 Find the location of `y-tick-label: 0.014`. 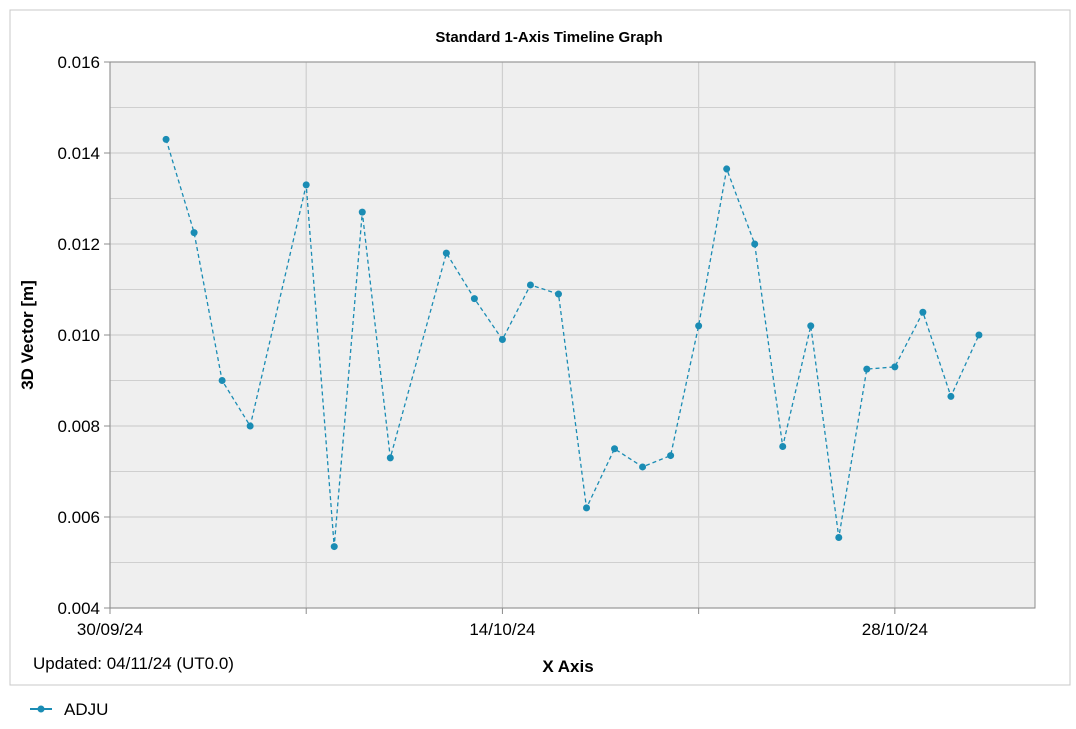

y-tick-label: 0.014 is located at coordinates (78, 153).